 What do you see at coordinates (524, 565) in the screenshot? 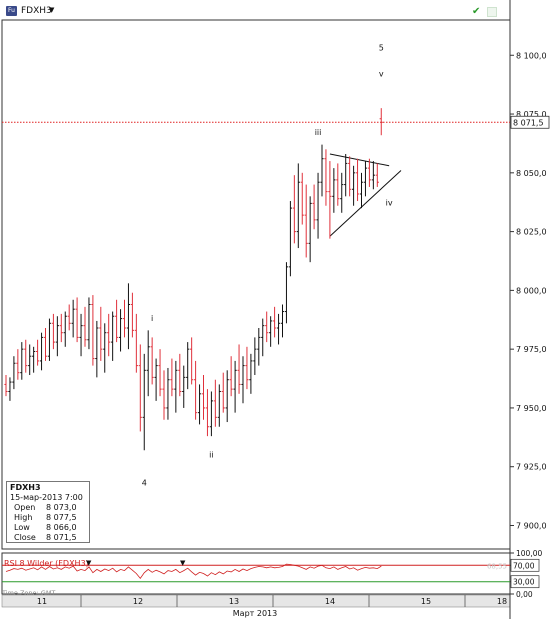
I see `rsi-tick-label: 70,00` at bounding box center [524, 565].